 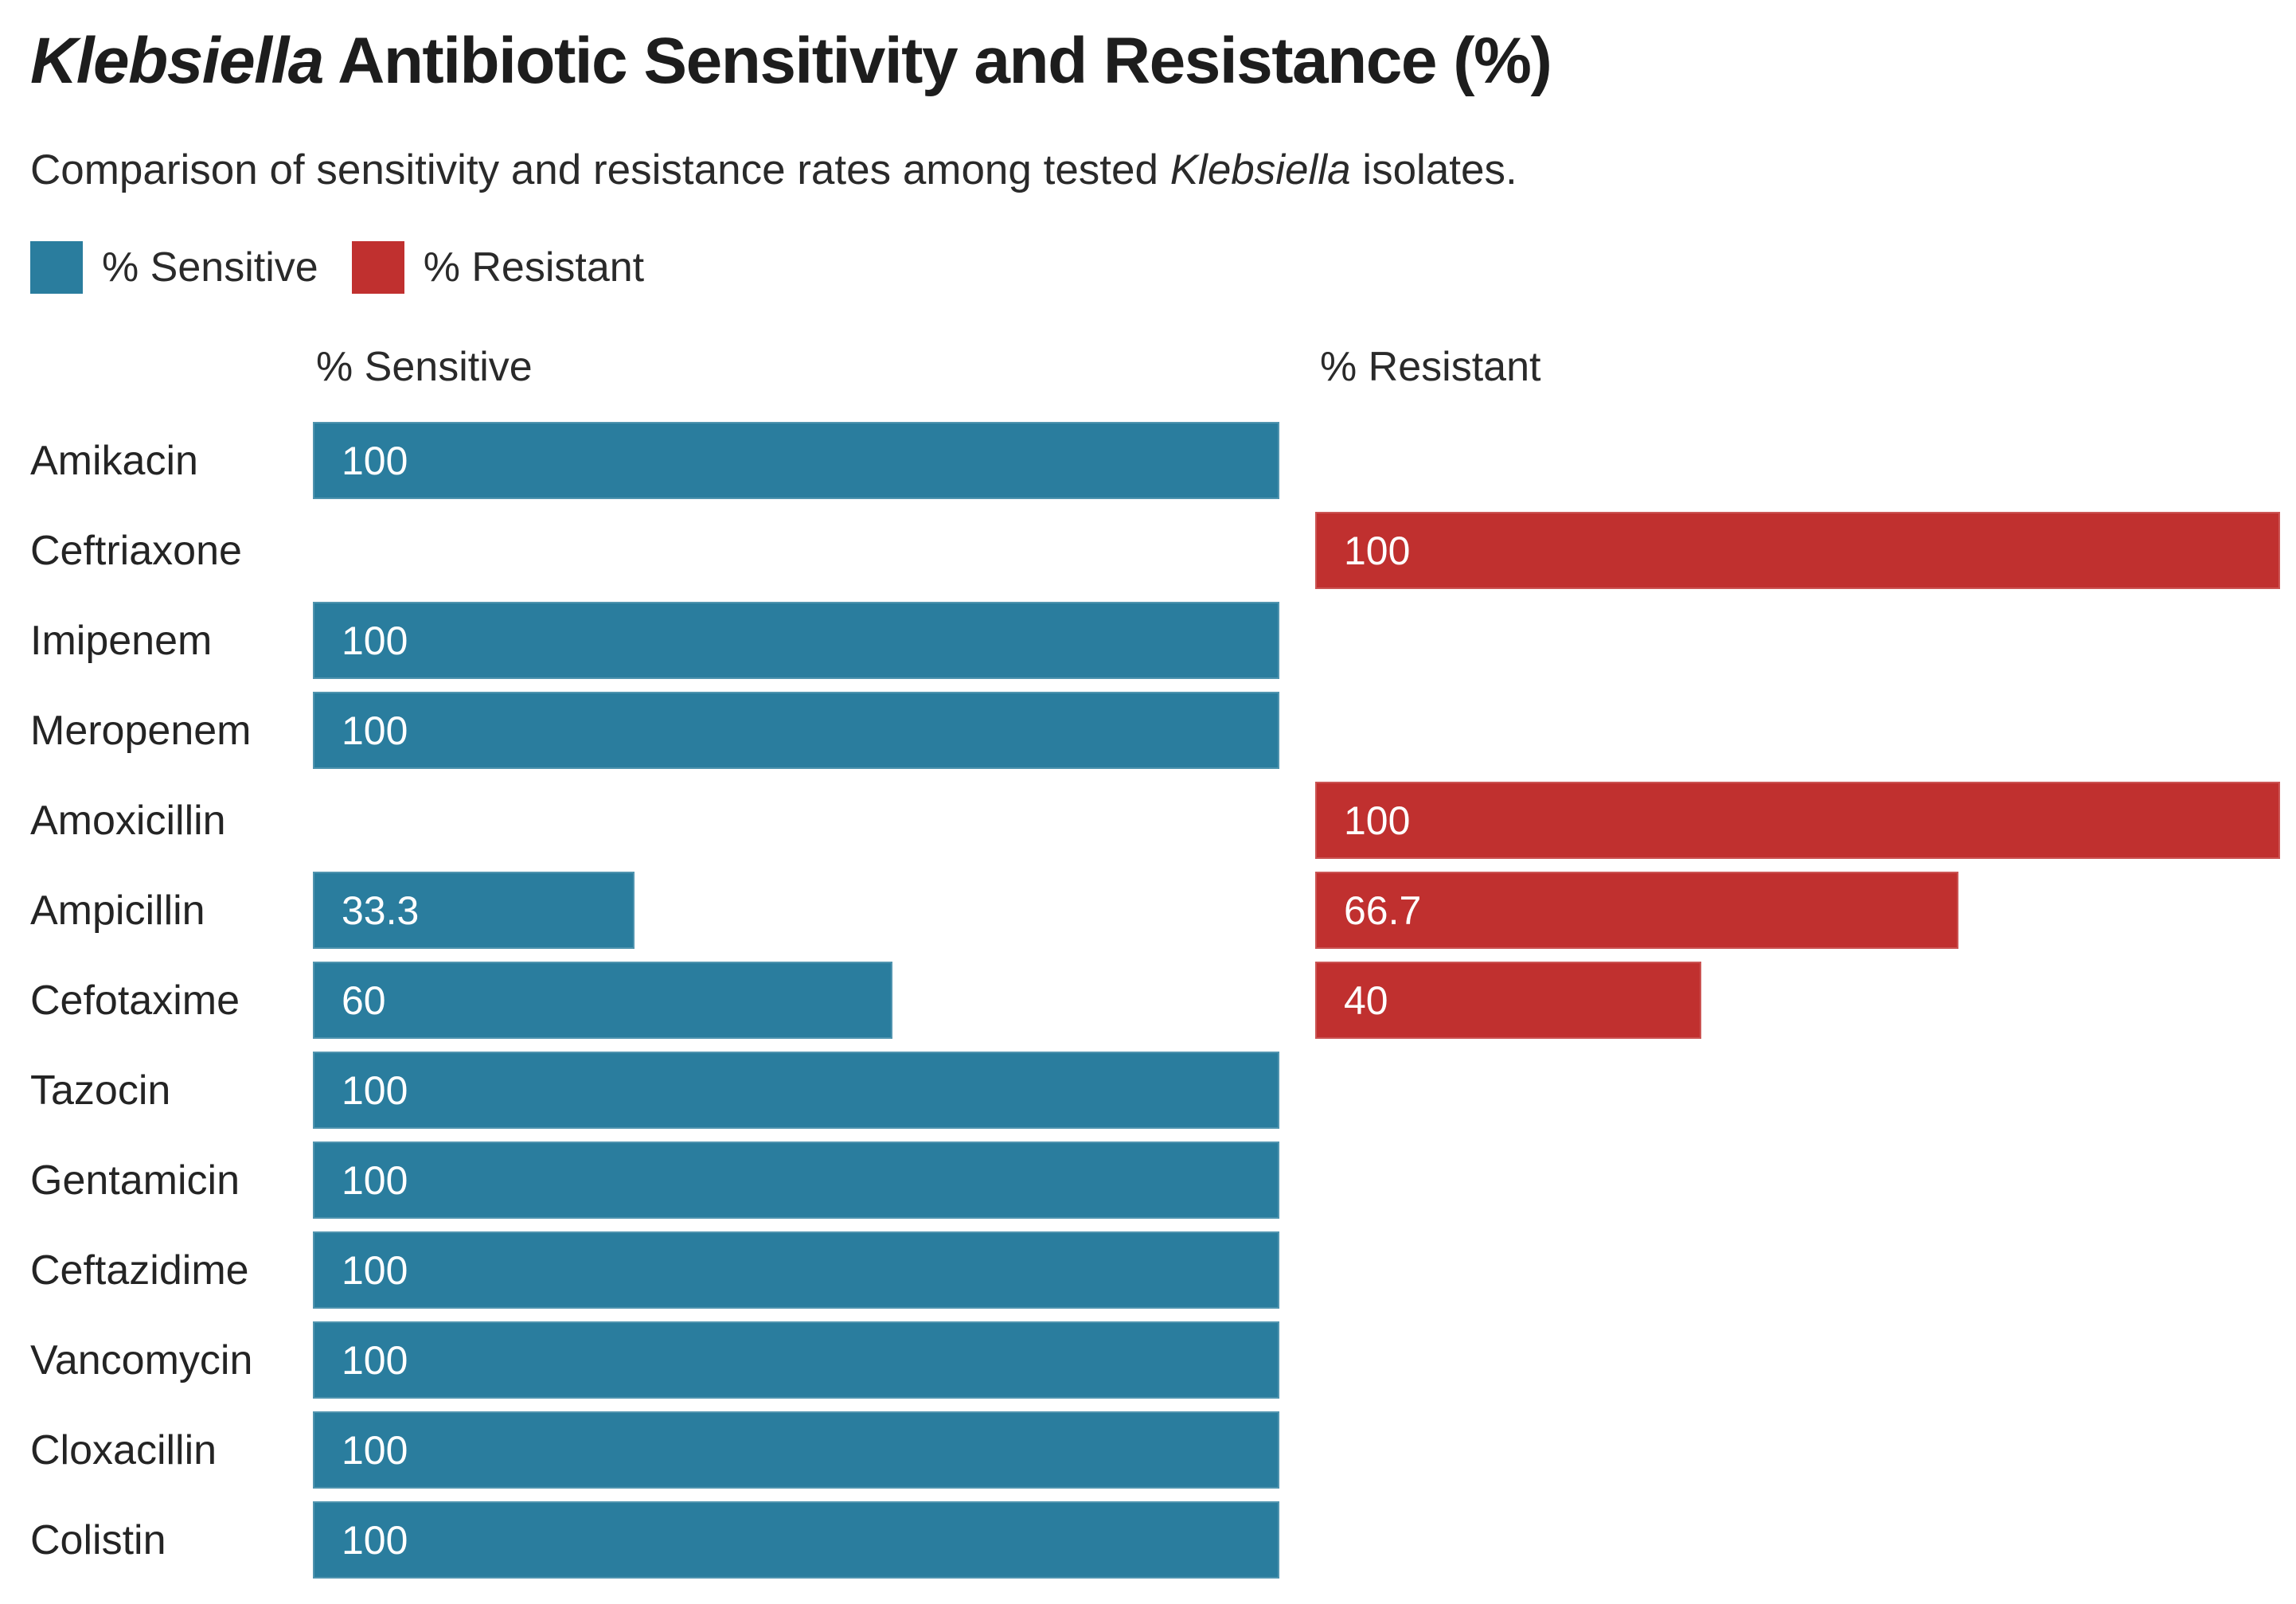 I want to click on column-headers: % Sensitive % Resistant, so click(x=1155, y=367).